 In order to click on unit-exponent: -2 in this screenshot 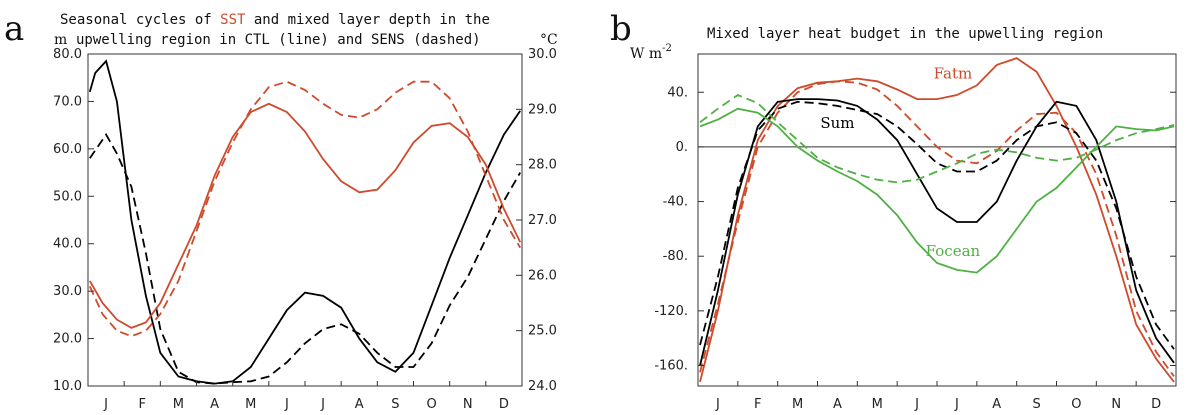, I will do `click(667, 48)`.